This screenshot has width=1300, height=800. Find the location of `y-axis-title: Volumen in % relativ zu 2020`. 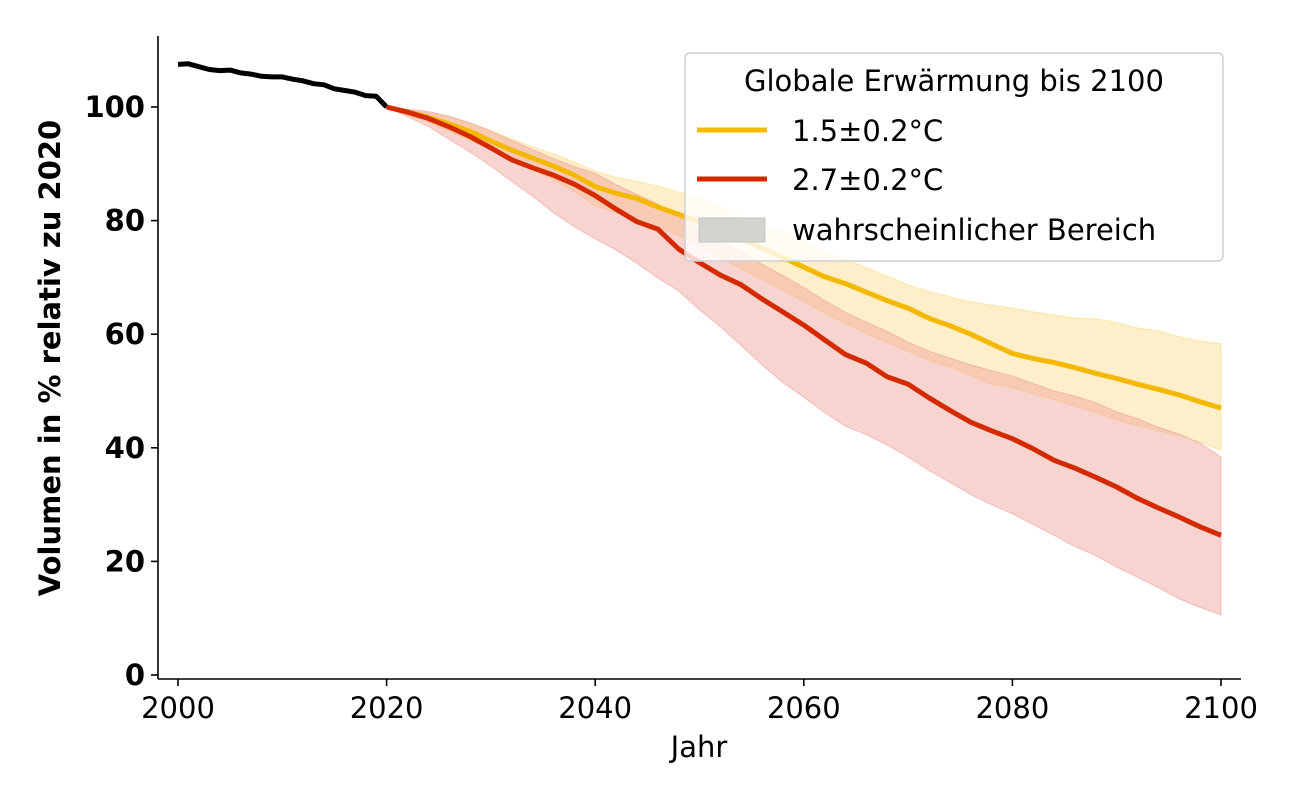

y-axis-title: Volumen in % relativ zu 2020 is located at coordinates (50, 358).